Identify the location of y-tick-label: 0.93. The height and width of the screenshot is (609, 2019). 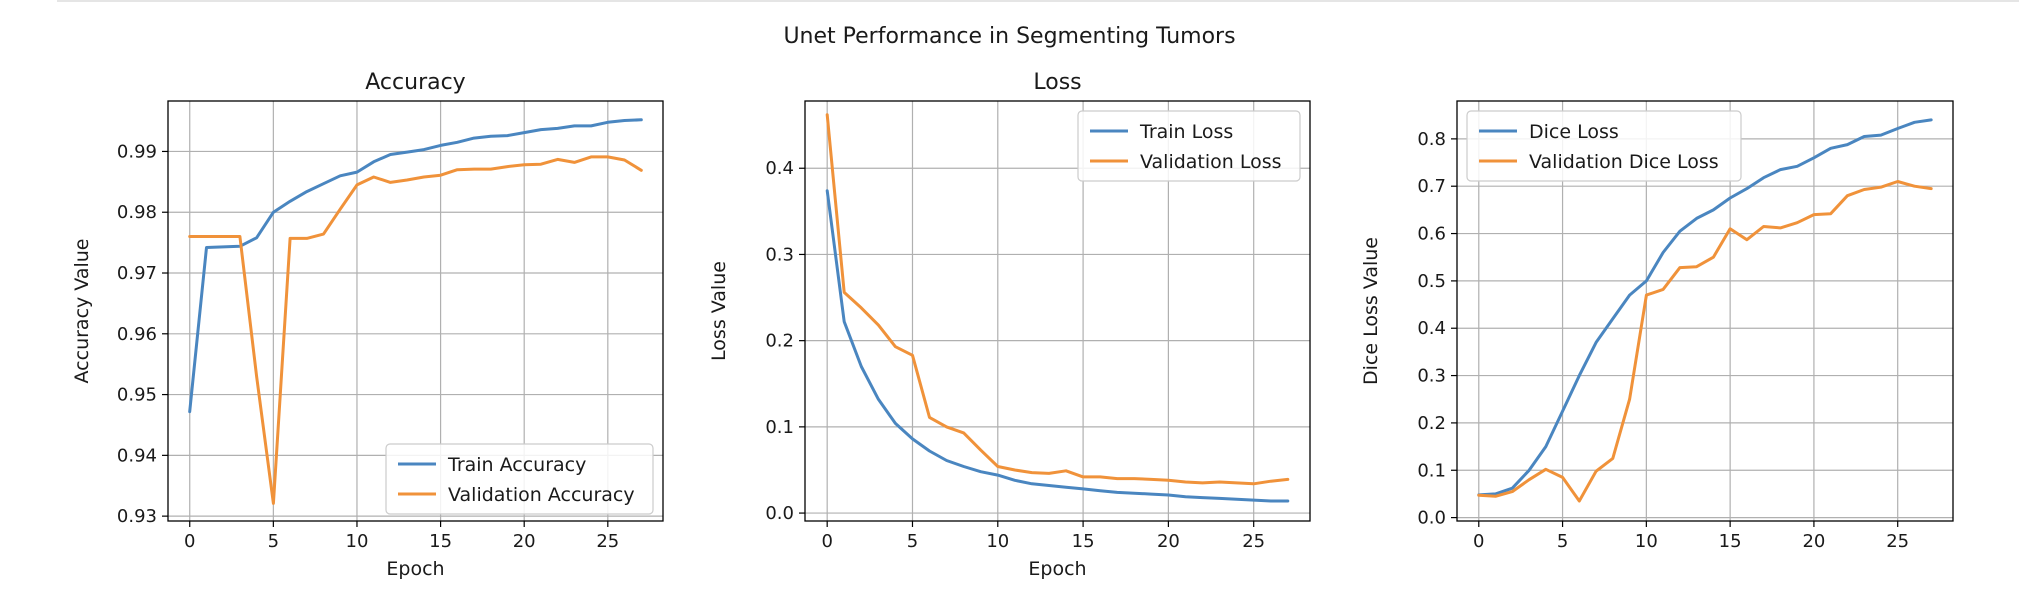
(137, 516).